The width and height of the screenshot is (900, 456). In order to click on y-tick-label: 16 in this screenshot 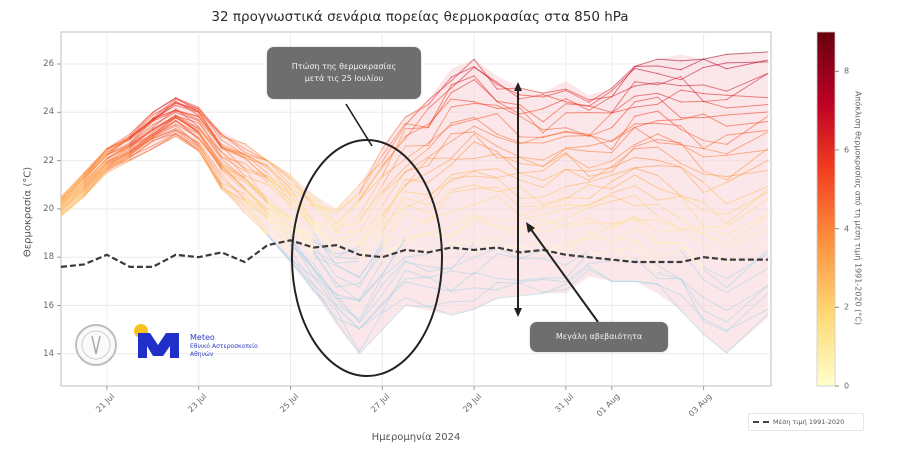, I will do `click(48, 305)`.